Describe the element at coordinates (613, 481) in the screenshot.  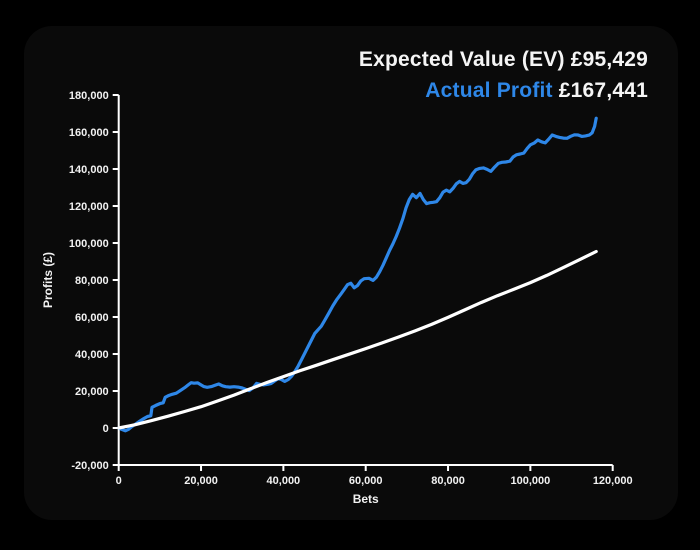
I see `x-tick-label: 120,000` at that location.